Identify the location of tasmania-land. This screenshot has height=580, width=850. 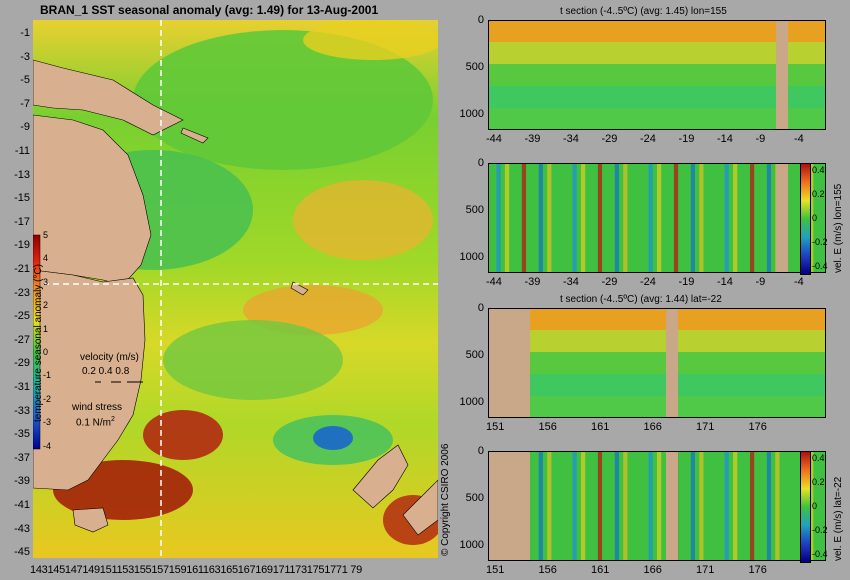
(90, 520).